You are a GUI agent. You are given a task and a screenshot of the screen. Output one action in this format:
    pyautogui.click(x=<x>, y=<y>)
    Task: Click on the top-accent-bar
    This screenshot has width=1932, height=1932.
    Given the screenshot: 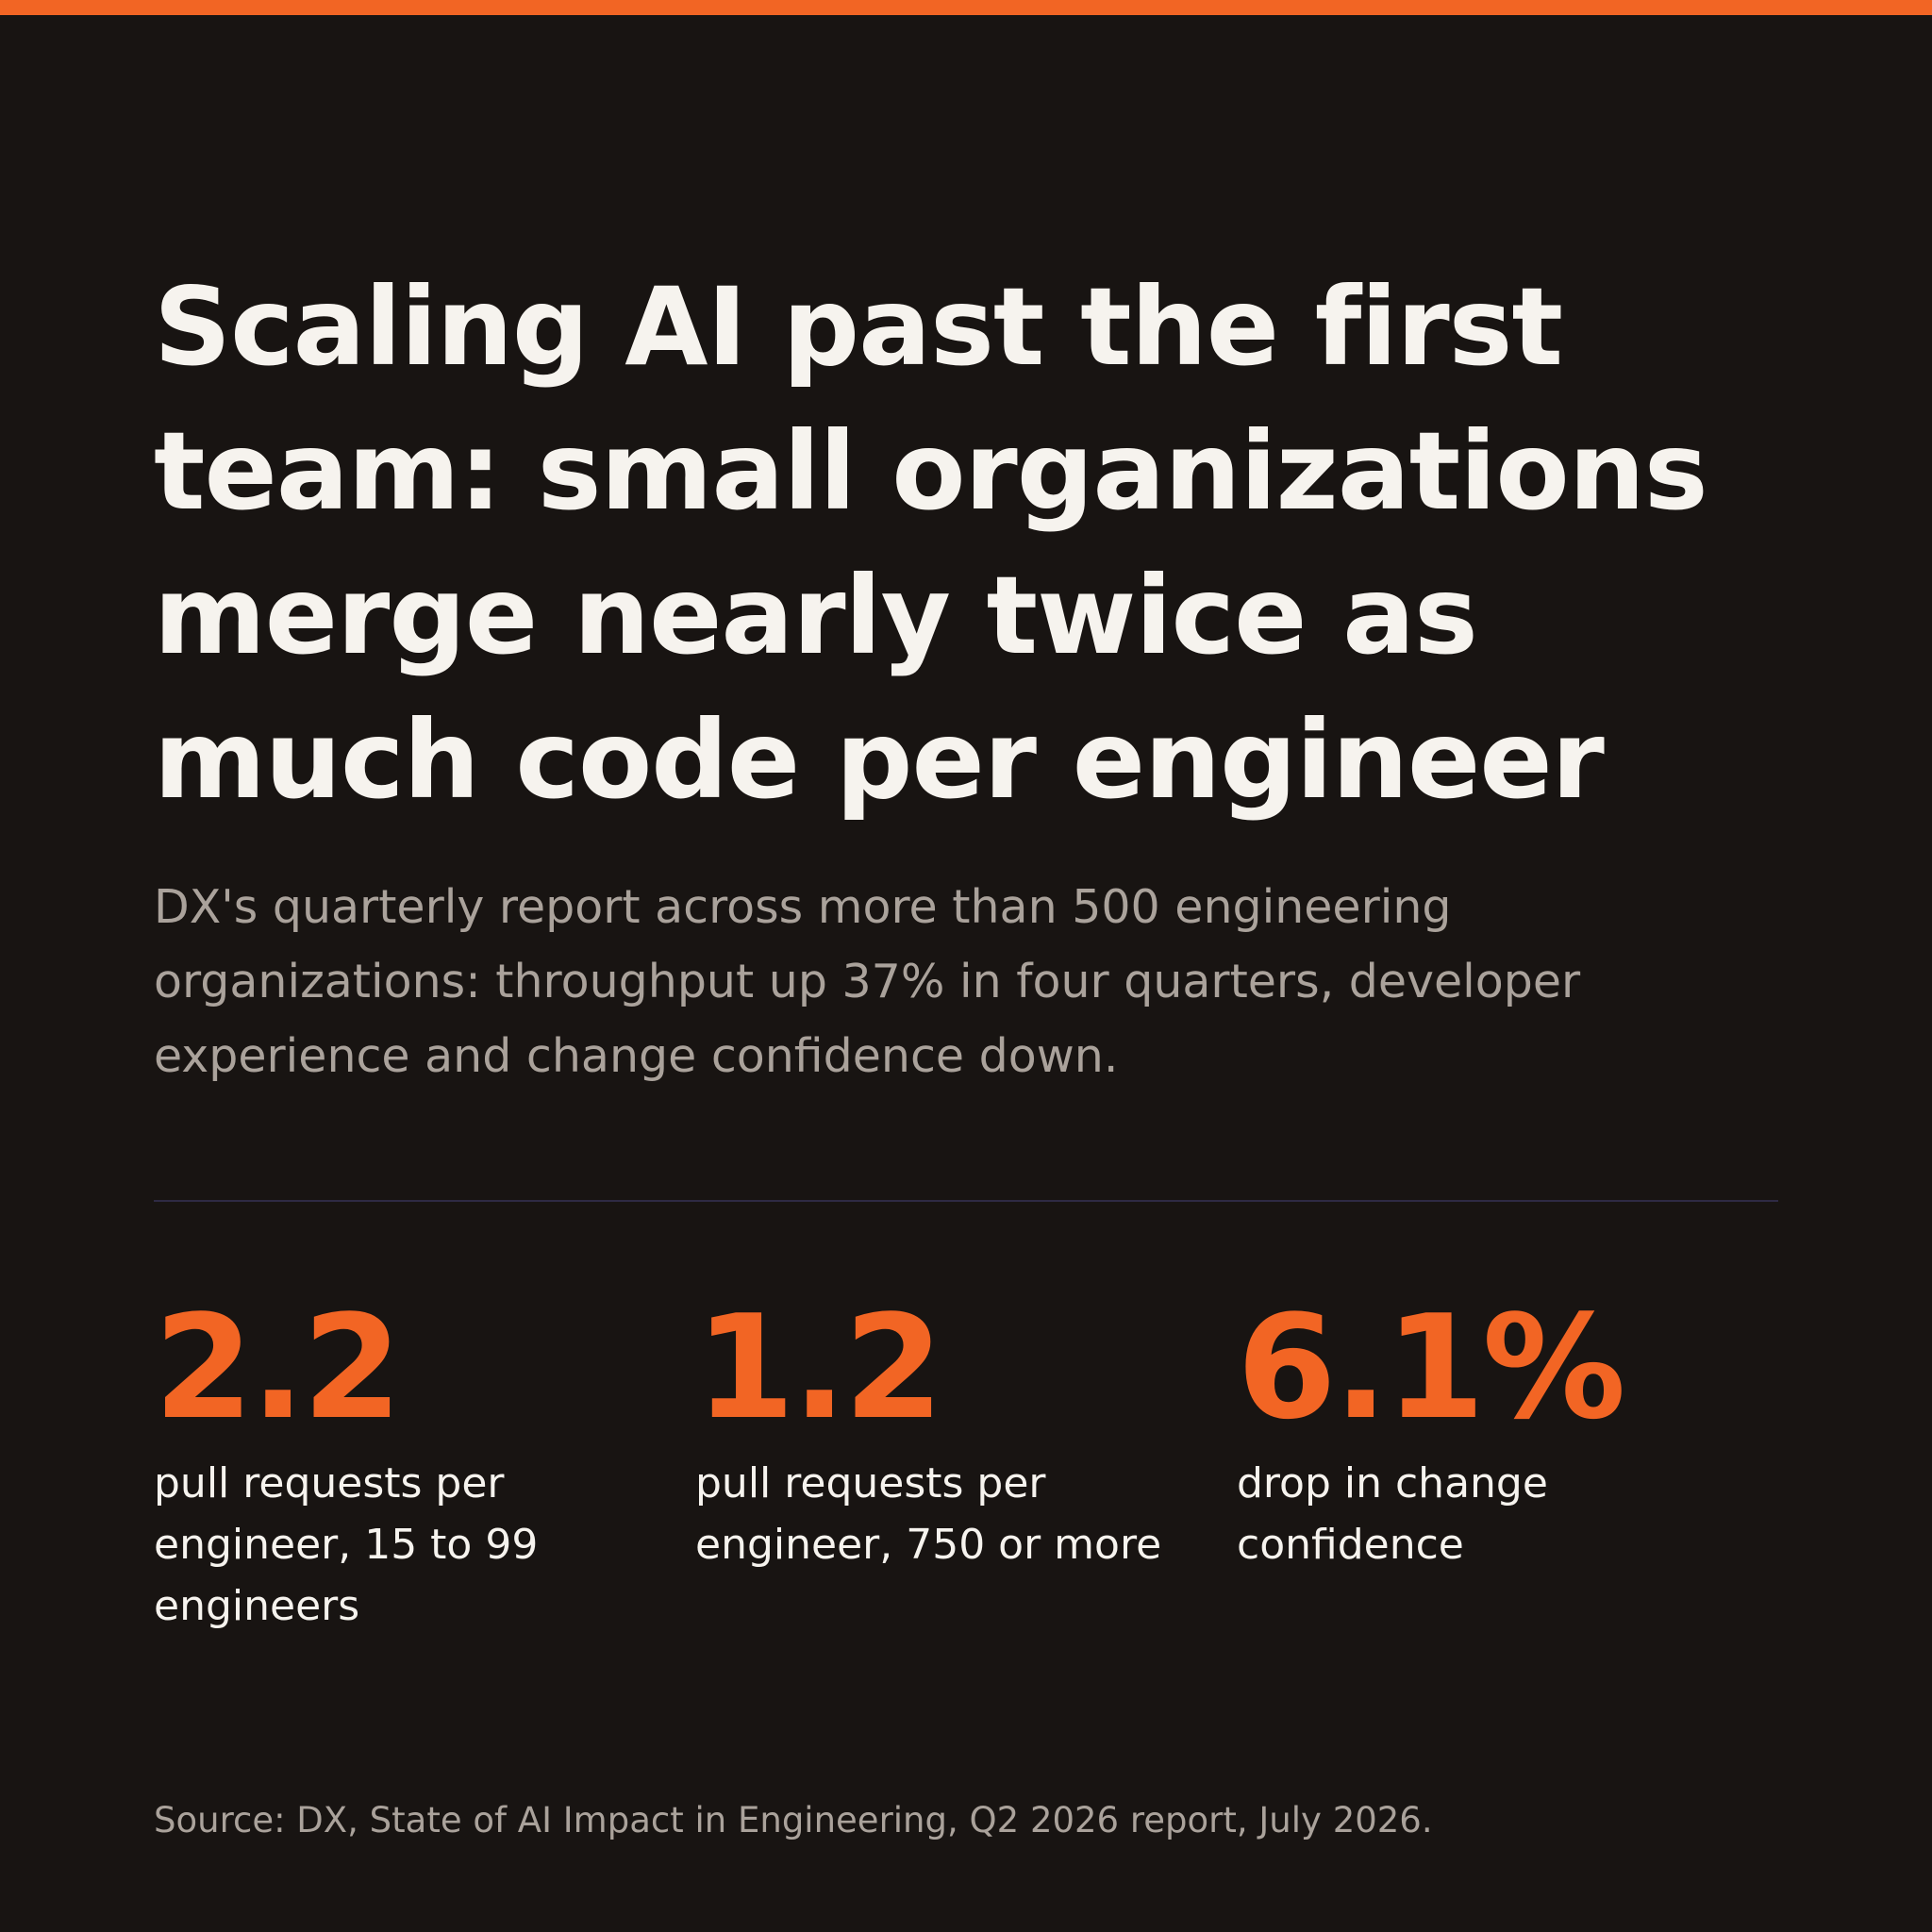 What is the action you would take?
    pyautogui.click(x=966, y=8)
    